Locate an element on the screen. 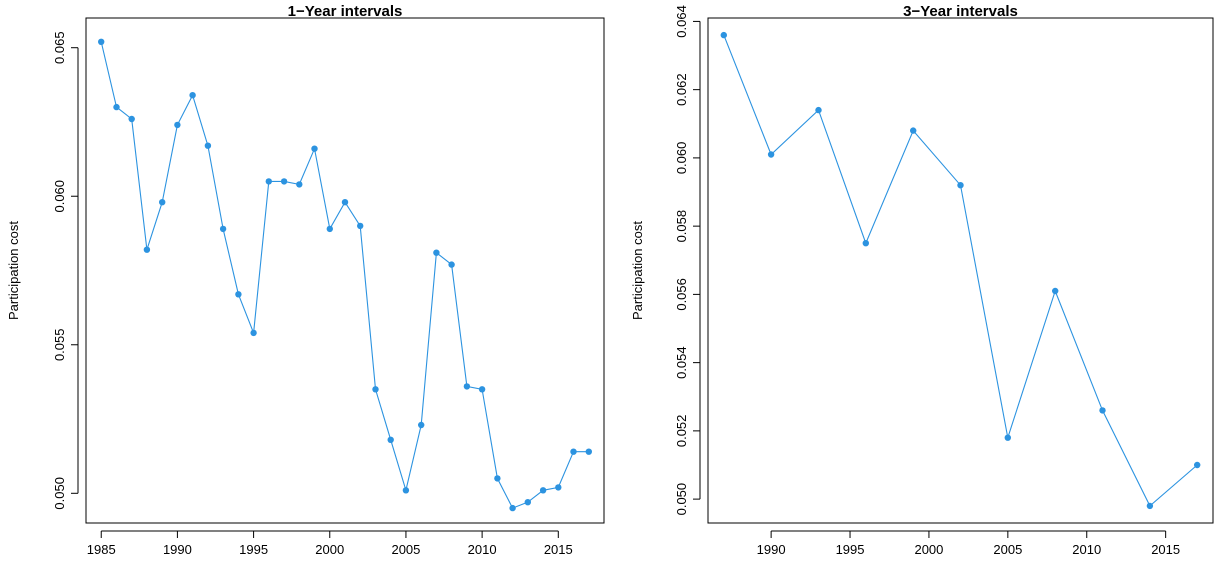 The width and height of the screenshot is (1221, 569). y-tick-label: 0.054 is located at coordinates (681, 362).